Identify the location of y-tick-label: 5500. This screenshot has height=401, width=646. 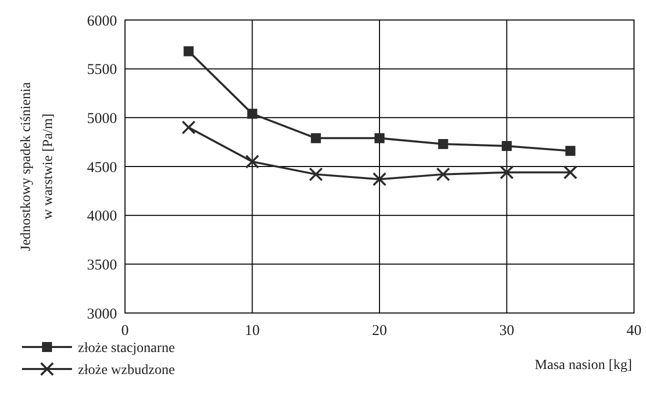
(102, 70).